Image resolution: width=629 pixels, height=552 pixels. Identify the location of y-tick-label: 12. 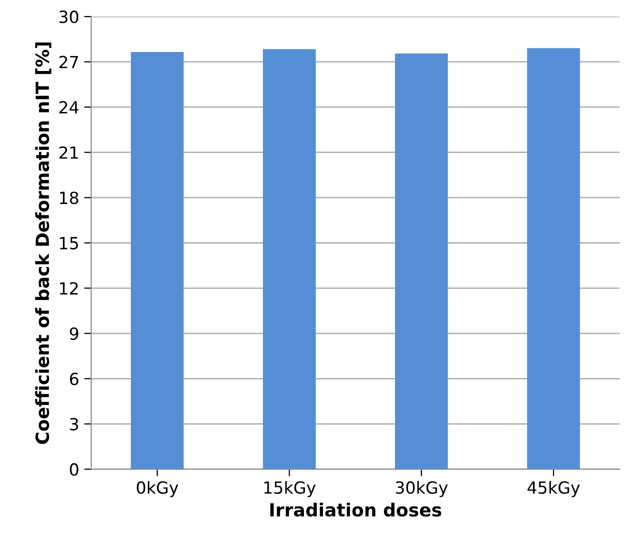
(69, 288).